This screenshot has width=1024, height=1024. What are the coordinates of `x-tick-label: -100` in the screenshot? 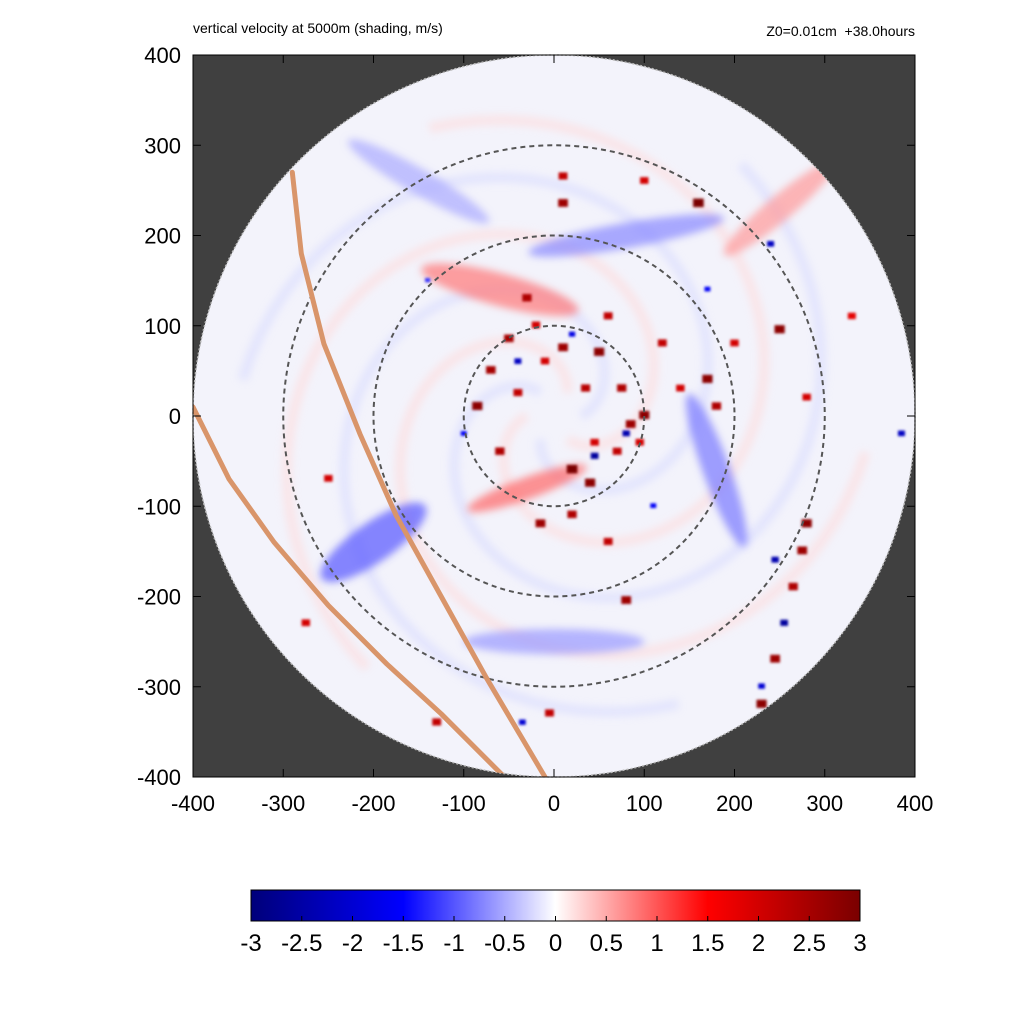 It's located at (464, 803).